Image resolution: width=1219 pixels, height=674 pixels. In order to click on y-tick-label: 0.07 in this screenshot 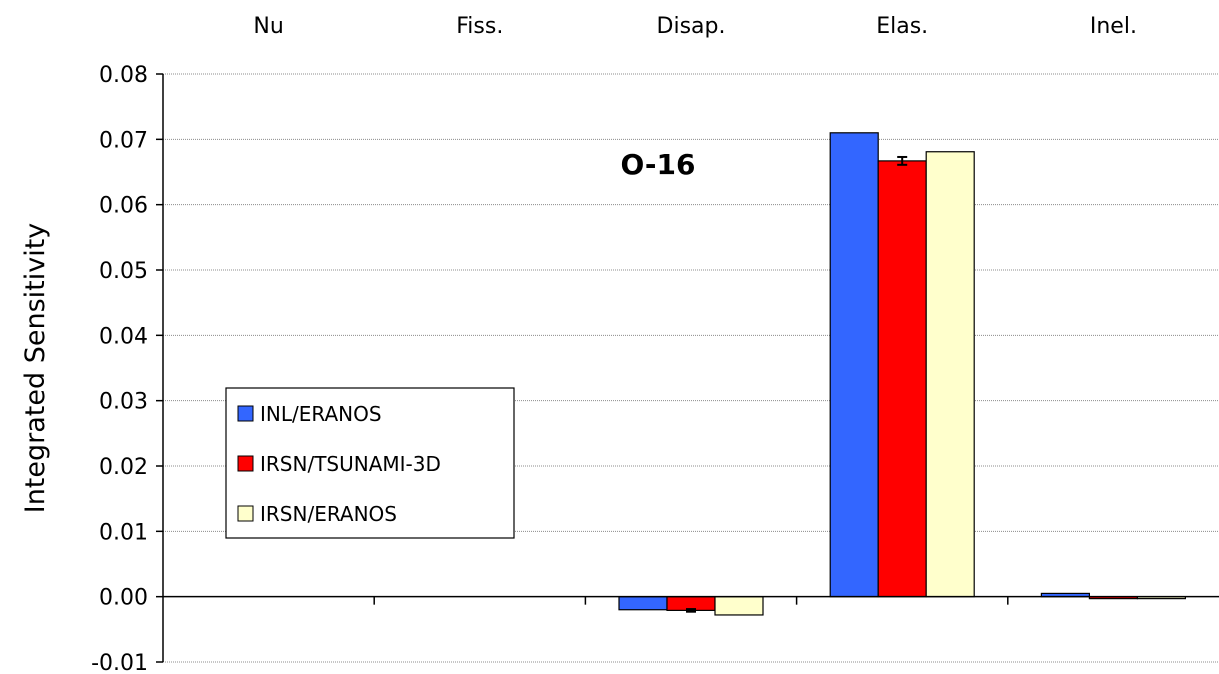, I will do `click(123, 140)`.